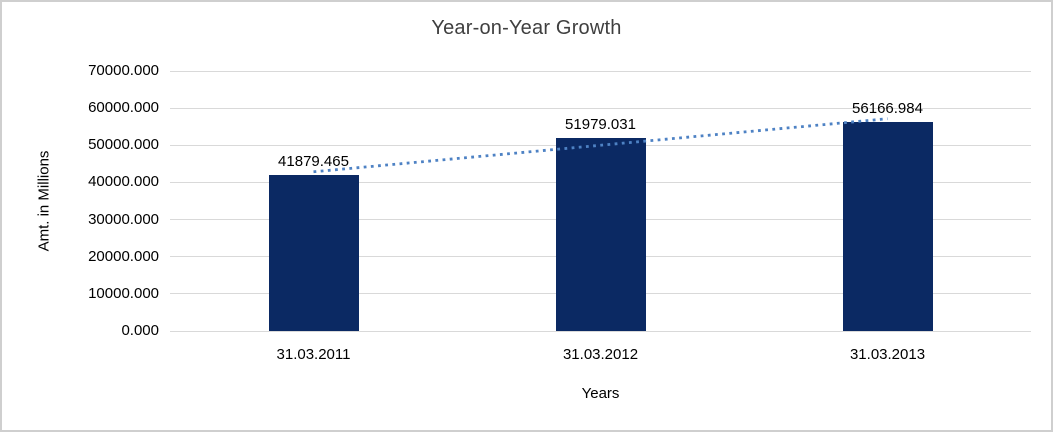 This screenshot has width=1053, height=432. Describe the element at coordinates (123, 70) in the screenshot. I see `y-tick-label: 70000.000` at that location.